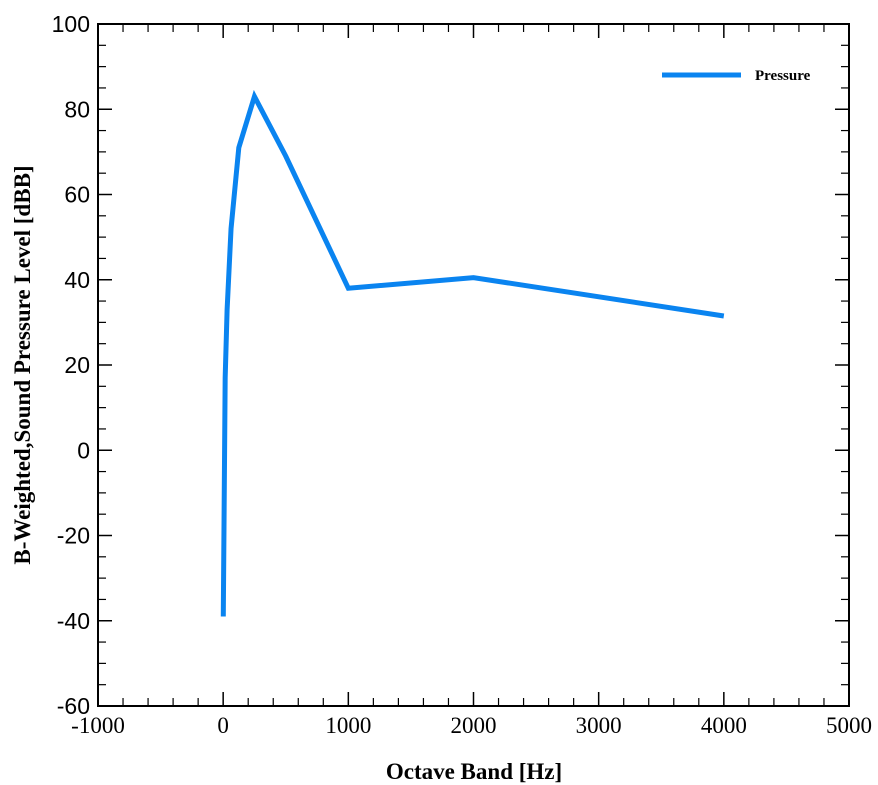 This screenshot has width=878, height=785. I want to click on x-tick-label: 1000, so click(348, 725).